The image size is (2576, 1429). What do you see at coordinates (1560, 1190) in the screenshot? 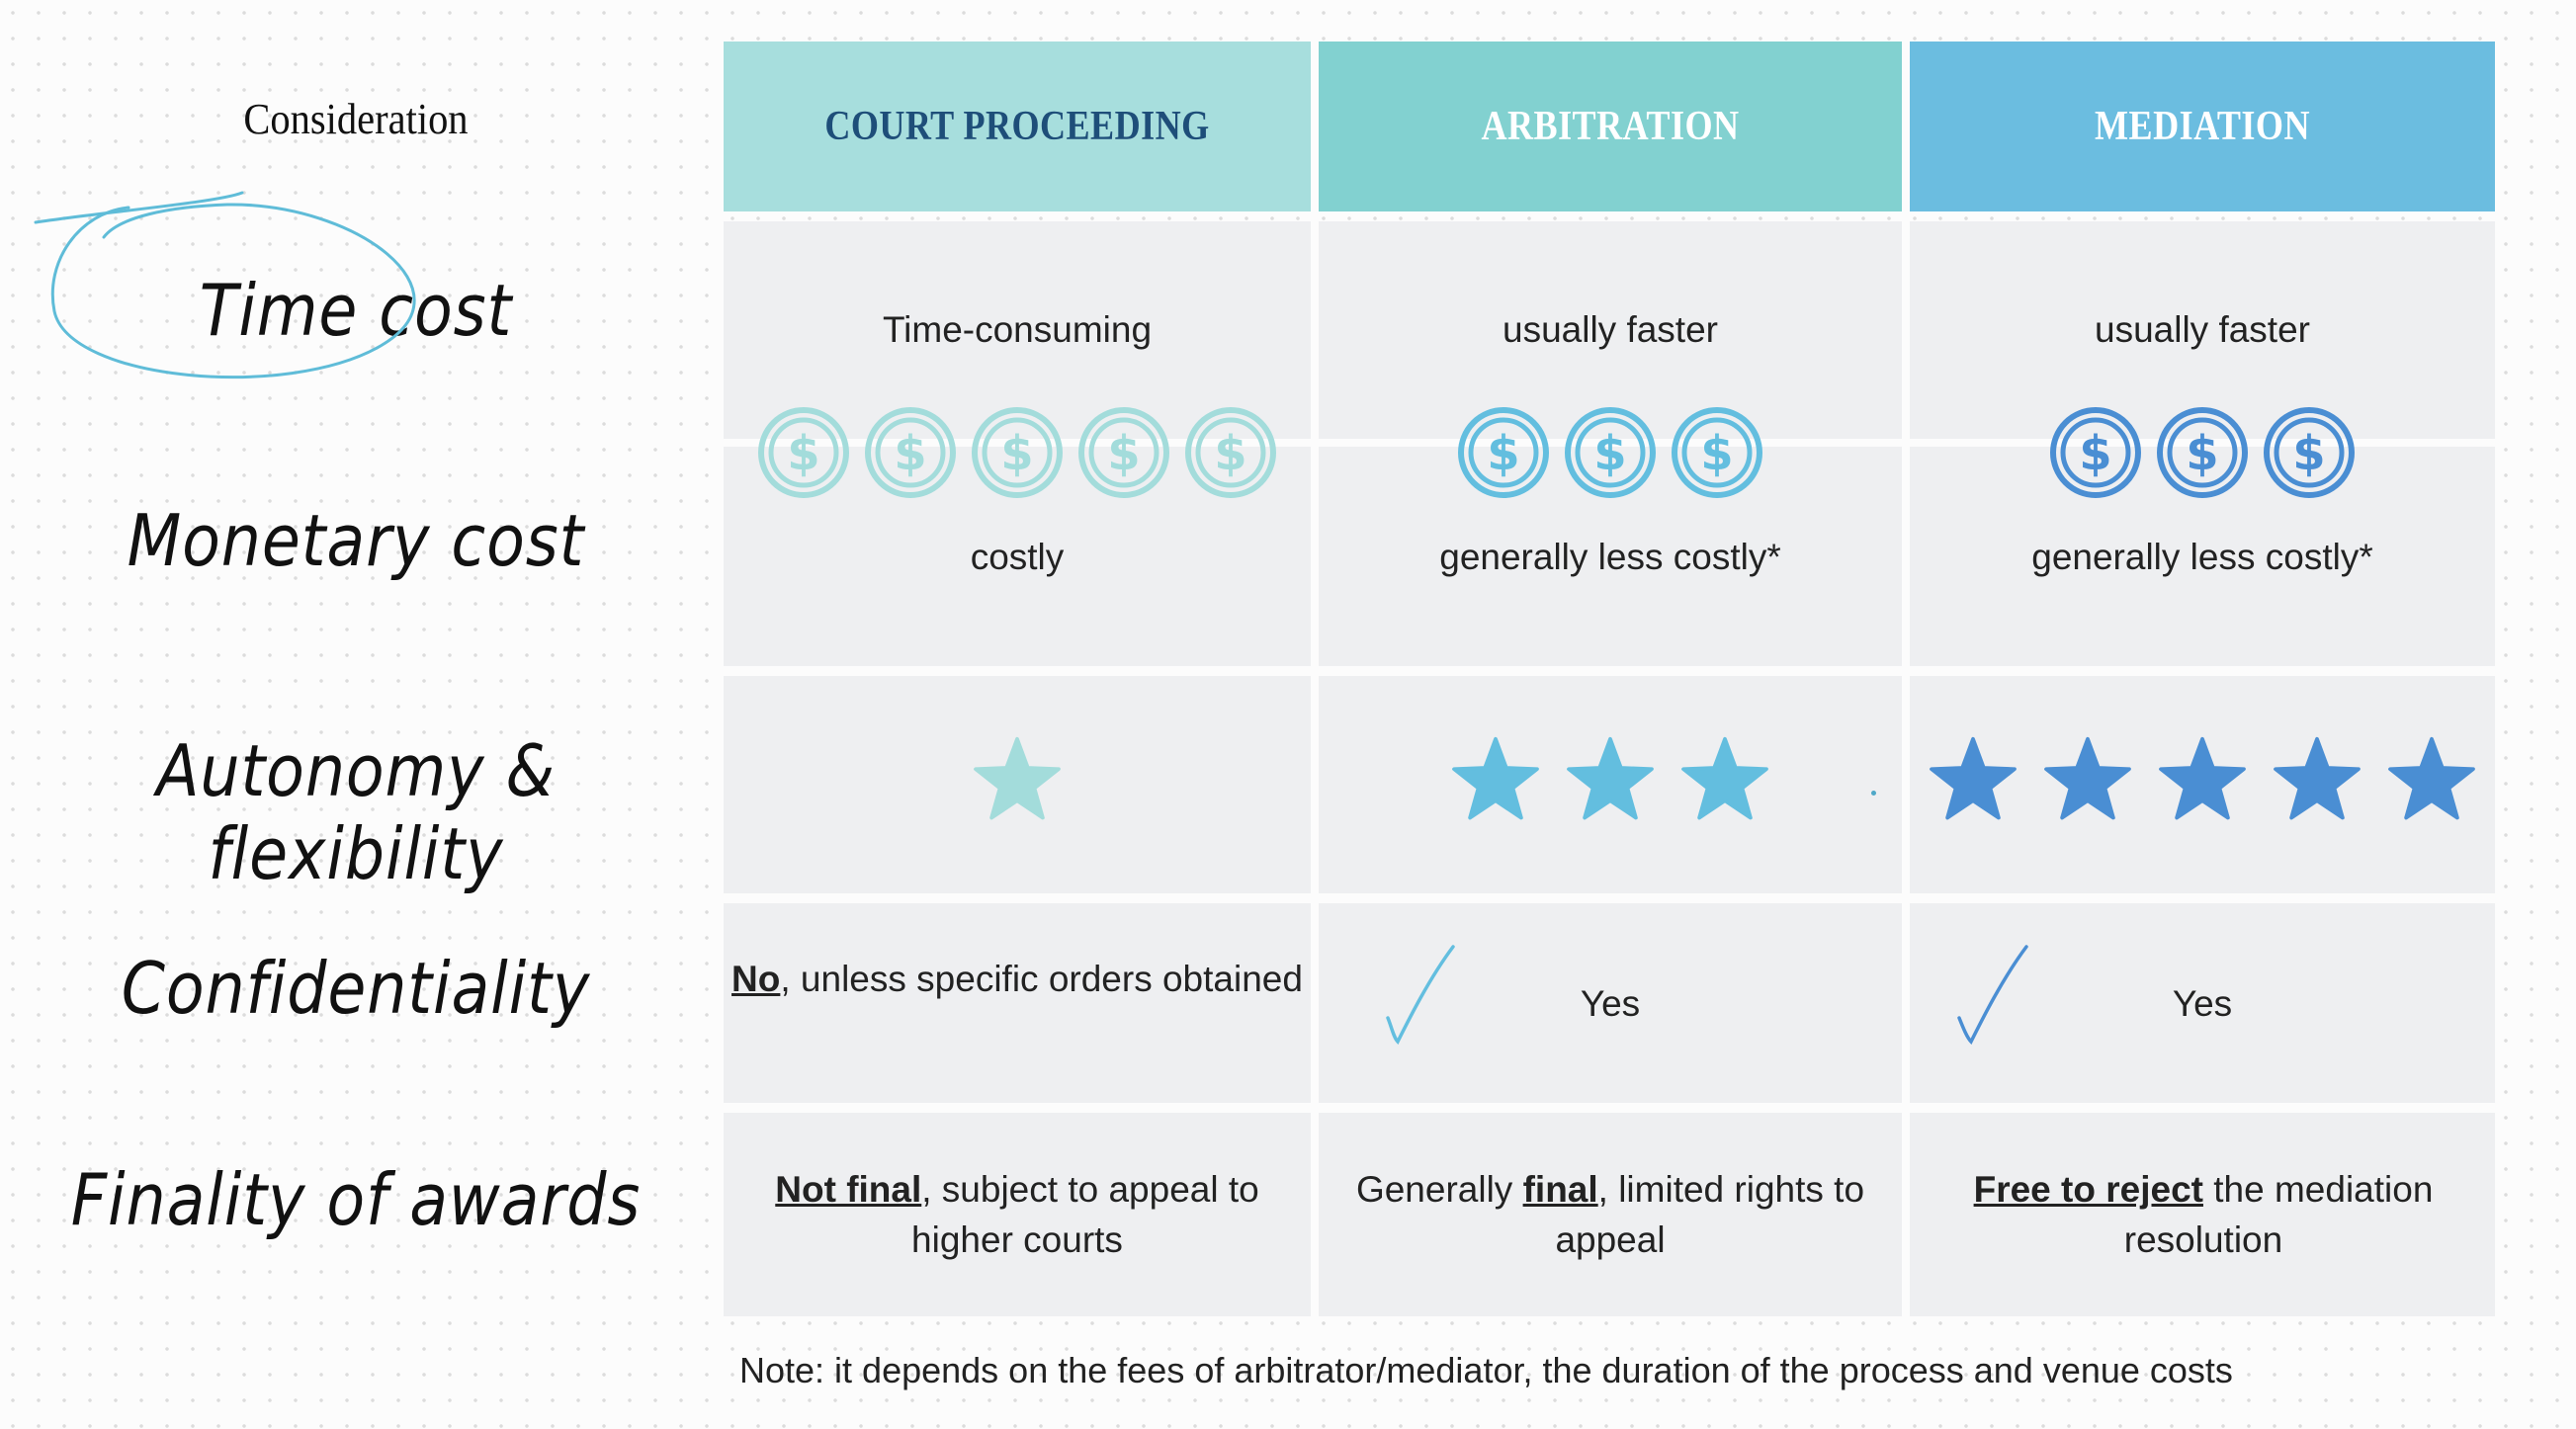
I see `arbitration-finality-emphasis: final` at bounding box center [1560, 1190].